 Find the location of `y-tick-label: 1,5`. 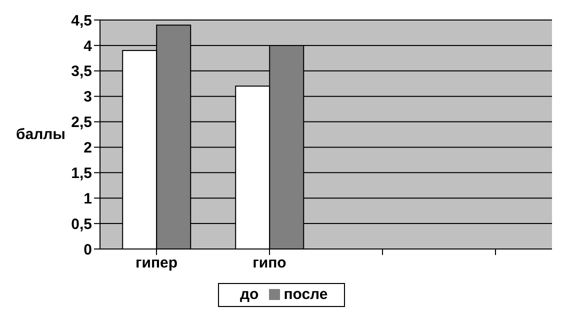

y-tick-label: 1,5 is located at coordinates (81, 173).